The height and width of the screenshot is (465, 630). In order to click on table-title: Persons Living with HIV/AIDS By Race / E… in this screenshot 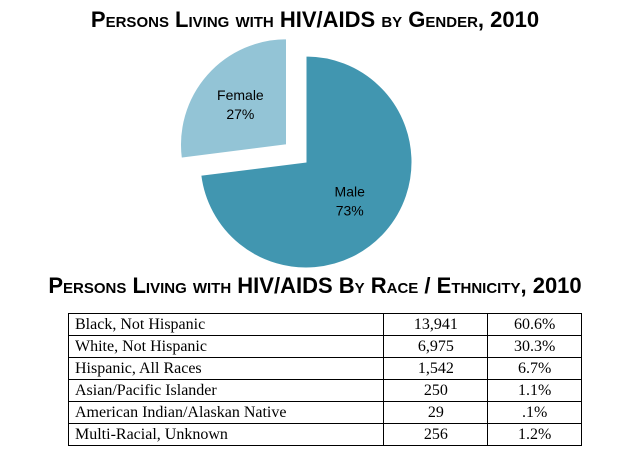, I will do `click(315, 285)`.